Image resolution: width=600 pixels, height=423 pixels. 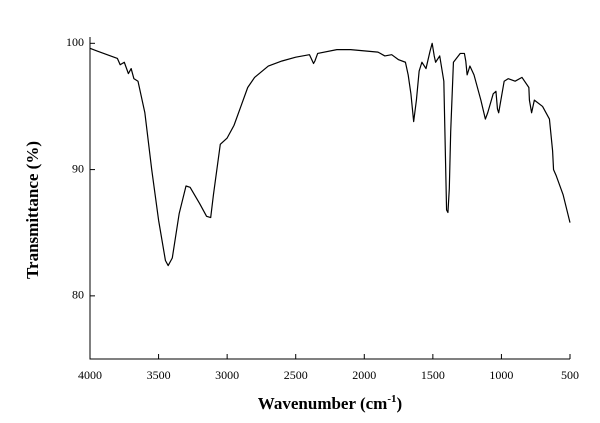 What do you see at coordinates (78, 168) in the screenshot?
I see `y-tick-label: 90` at bounding box center [78, 168].